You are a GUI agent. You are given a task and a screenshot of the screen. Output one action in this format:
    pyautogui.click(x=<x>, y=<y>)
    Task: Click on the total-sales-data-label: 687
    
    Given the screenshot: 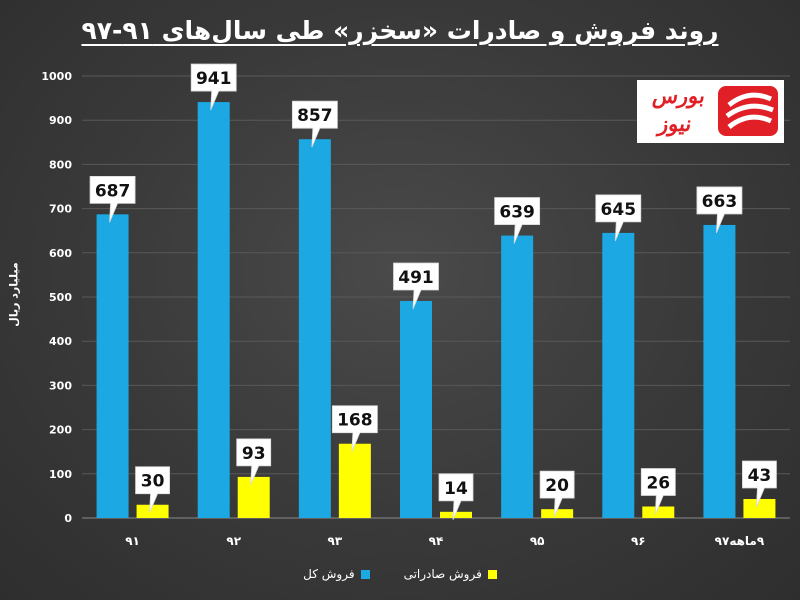 What is the action you would take?
    pyautogui.click(x=113, y=191)
    